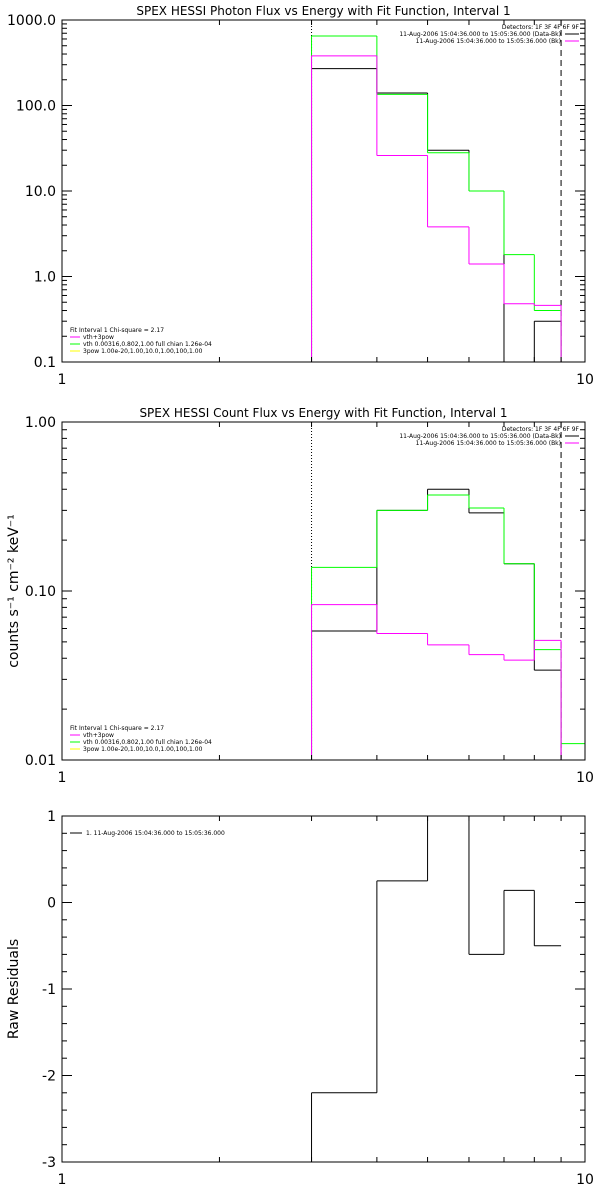  Describe the element at coordinates (45, 278) in the screenshot. I see `y-tick-label: 1.0` at that location.